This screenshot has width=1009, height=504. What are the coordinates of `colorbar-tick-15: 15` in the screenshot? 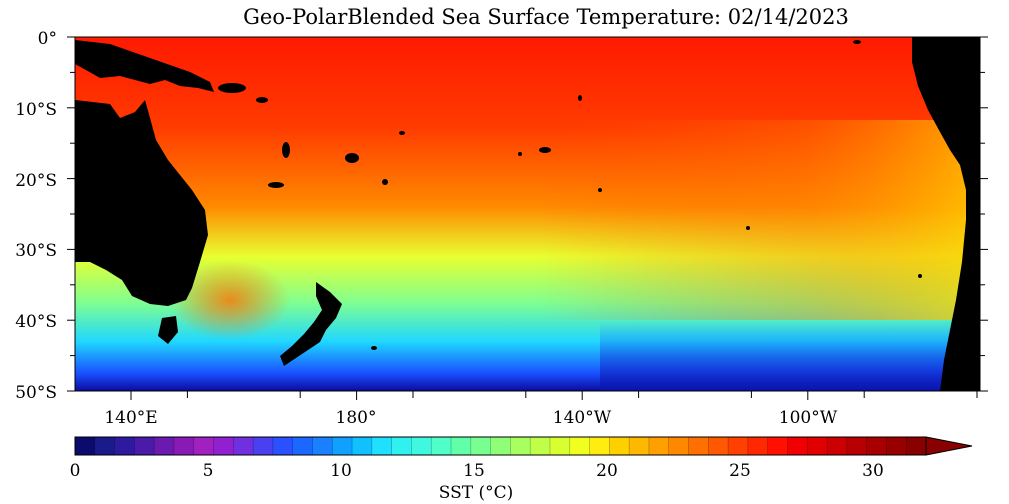 It's located at (474, 471).